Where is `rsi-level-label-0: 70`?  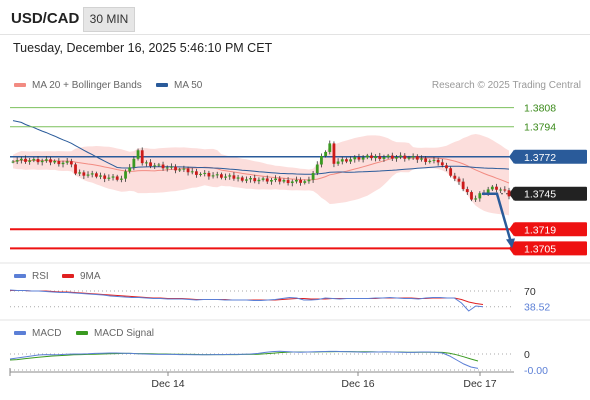 rsi-level-label-0: 70 is located at coordinates (530, 292).